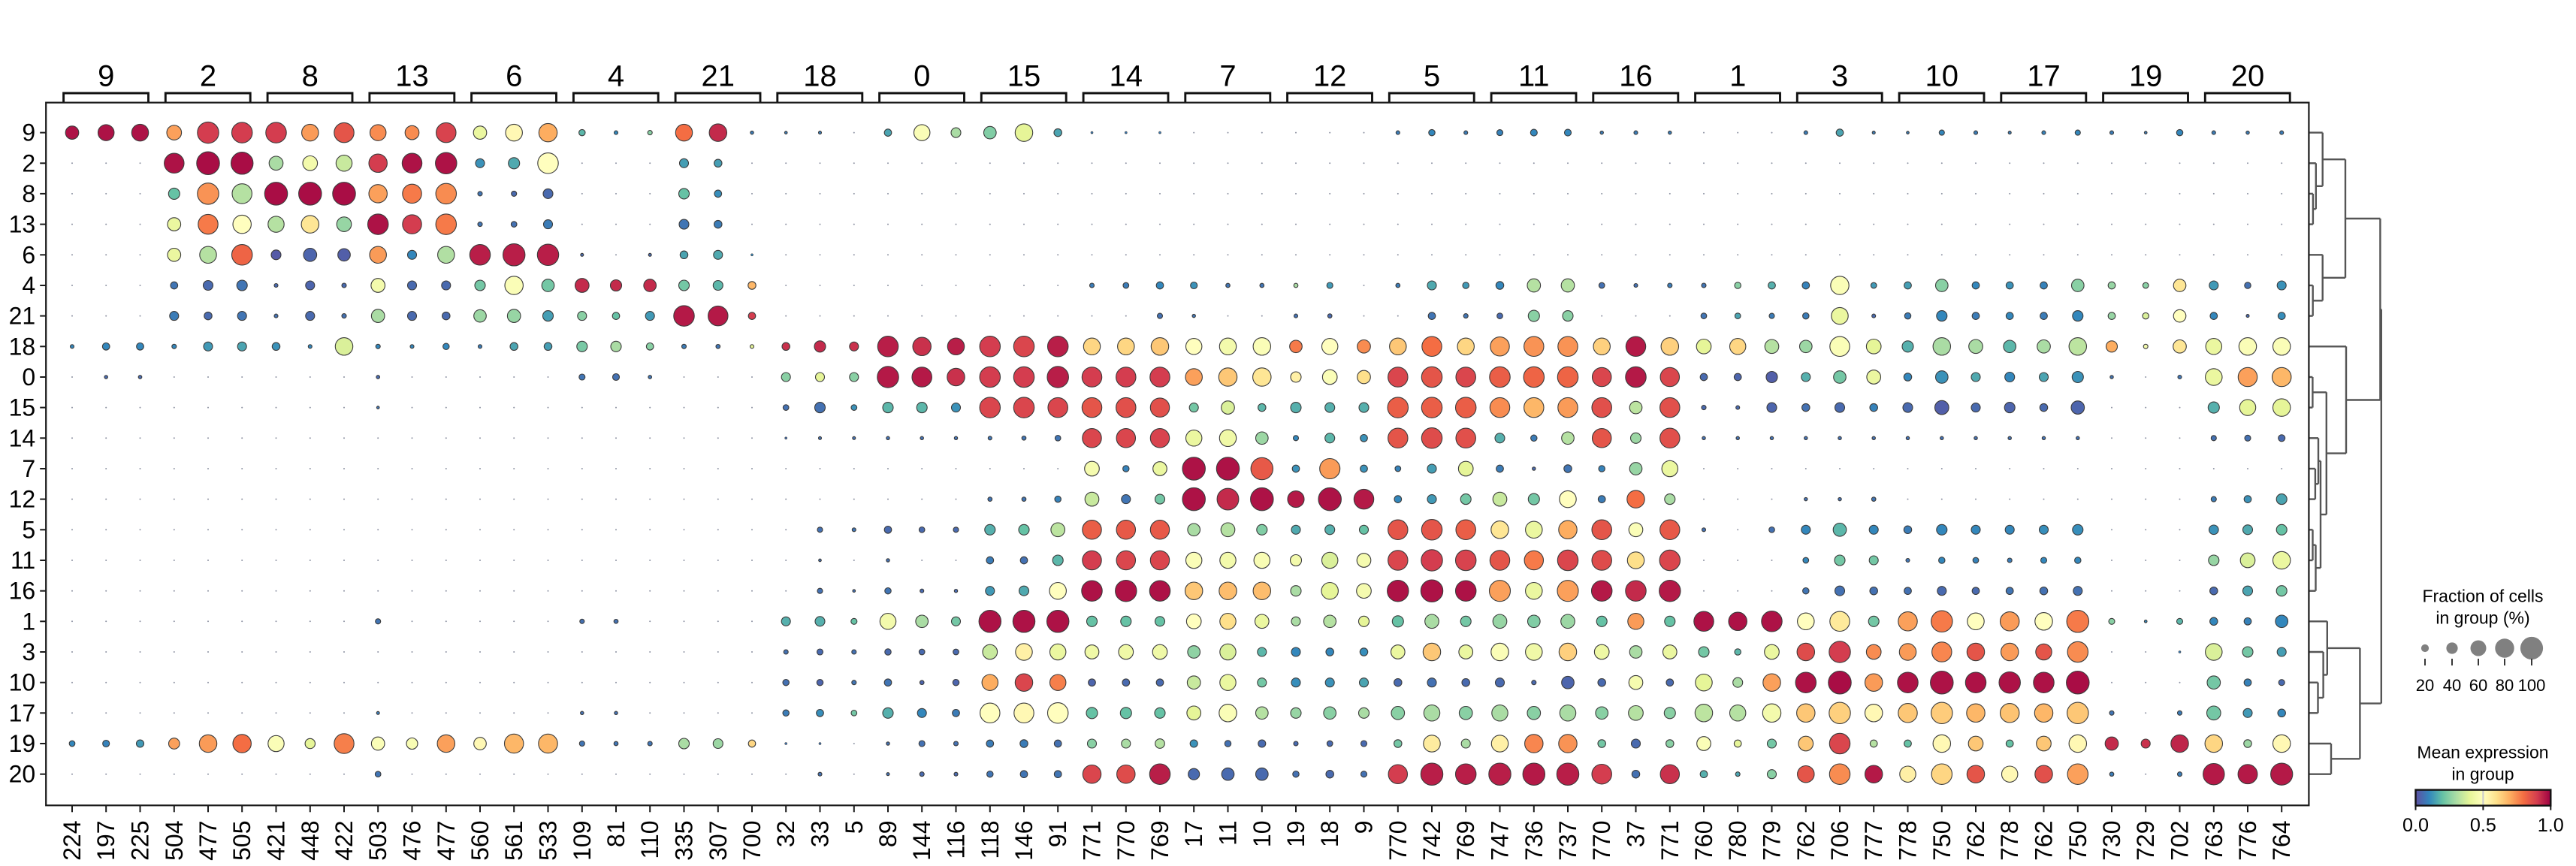 The height and width of the screenshot is (866, 2576). What do you see at coordinates (2111, 841) in the screenshot?
I see `svg-text: 730` at bounding box center [2111, 841].